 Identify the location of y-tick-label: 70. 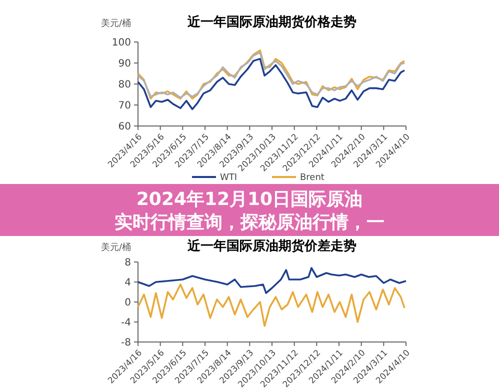
(124, 106).